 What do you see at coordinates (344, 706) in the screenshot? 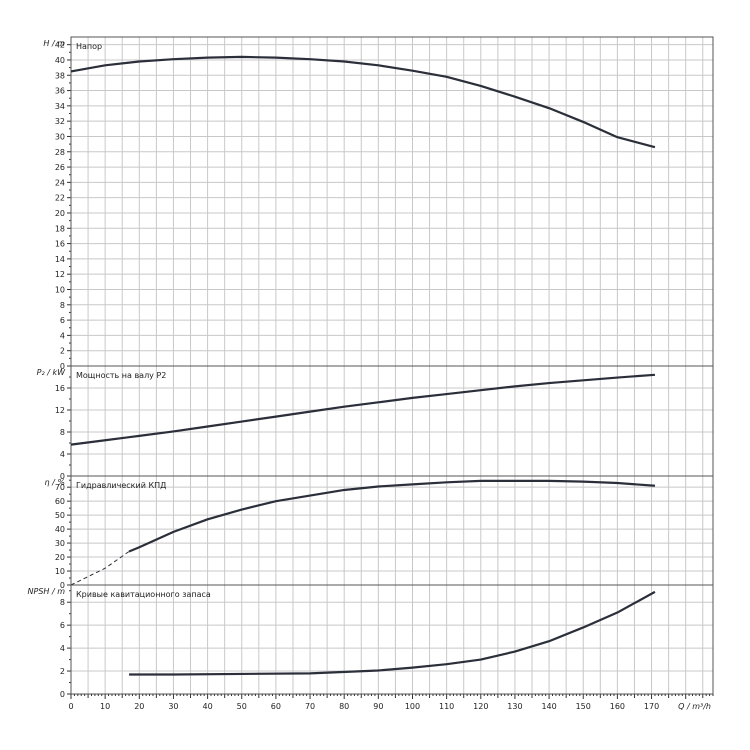
I see `x-tick-label: 80` at bounding box center [344, 706].